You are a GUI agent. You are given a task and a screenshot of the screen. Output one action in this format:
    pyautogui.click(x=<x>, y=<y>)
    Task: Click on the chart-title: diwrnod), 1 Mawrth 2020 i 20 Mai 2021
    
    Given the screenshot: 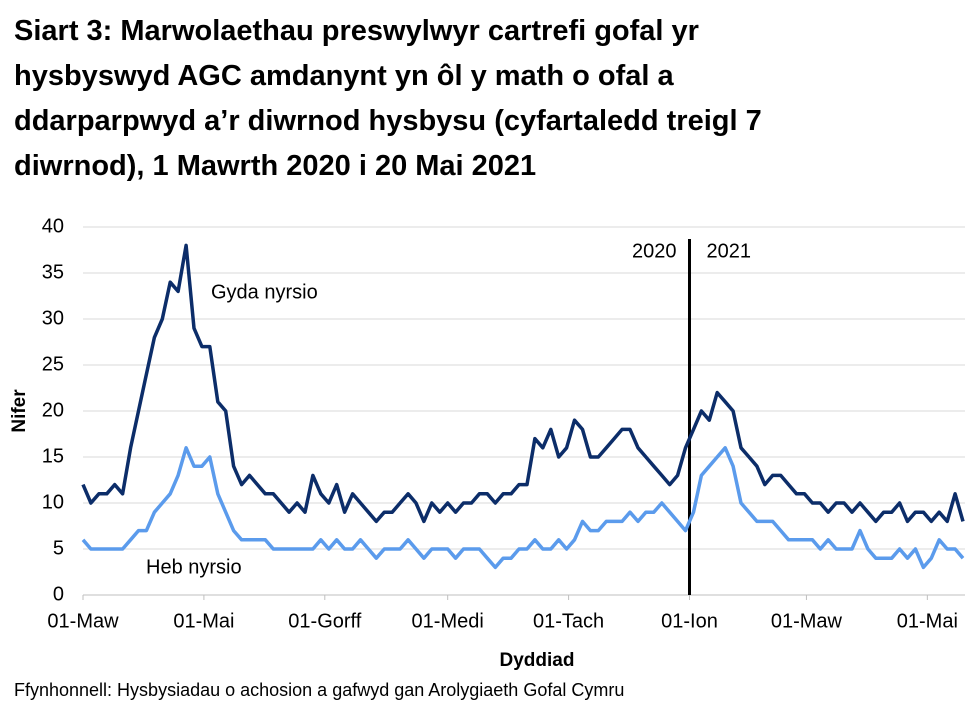 What is the action you would take?
    pyautogui.click(x=275, y=166)
    